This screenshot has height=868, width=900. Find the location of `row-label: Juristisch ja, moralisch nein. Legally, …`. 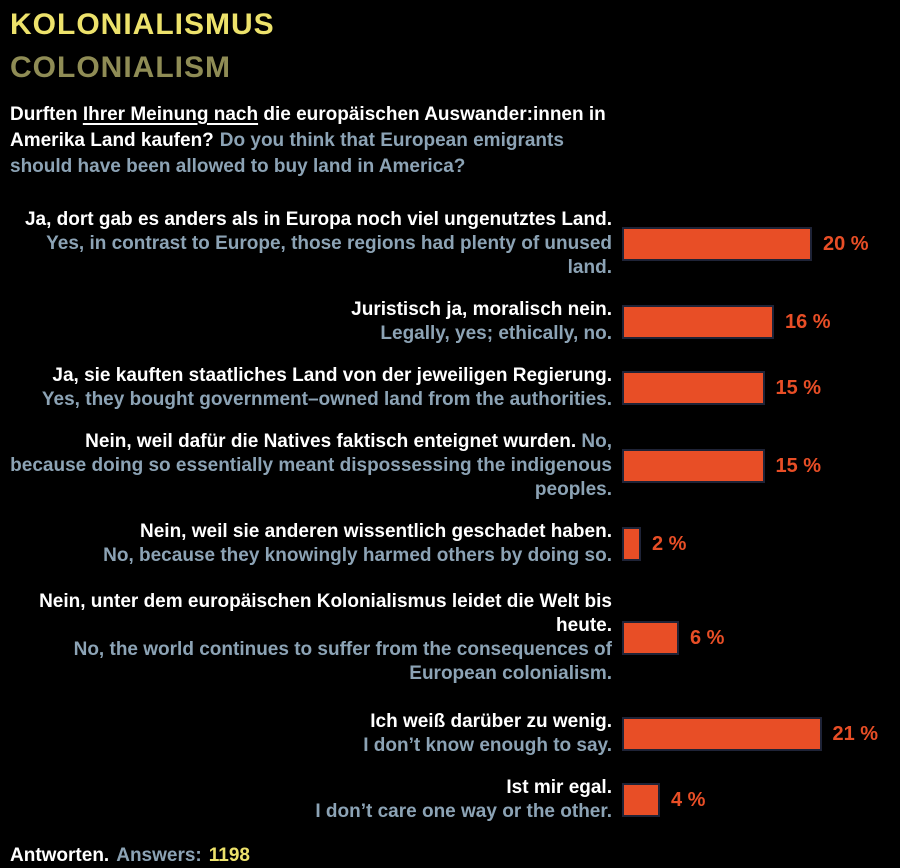

row-label: Juristisch ja, moralisch nein. Legally, … is located at coordinates (311, 322).